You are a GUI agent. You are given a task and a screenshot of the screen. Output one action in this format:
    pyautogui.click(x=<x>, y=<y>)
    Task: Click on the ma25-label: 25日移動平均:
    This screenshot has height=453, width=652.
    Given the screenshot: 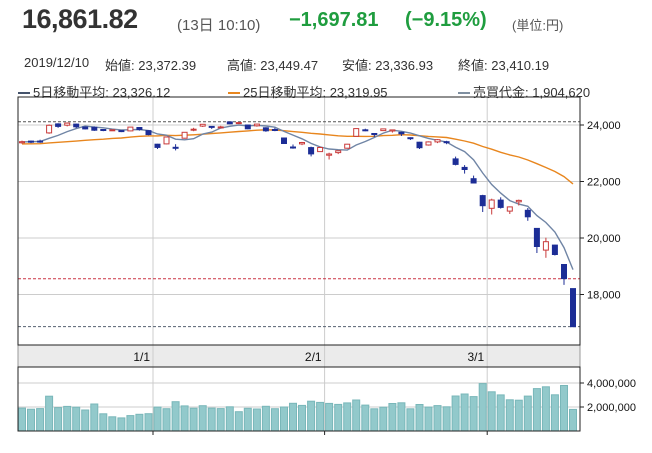 What is the action you would take?
    pyautogui.click(x=285, y=92)
    